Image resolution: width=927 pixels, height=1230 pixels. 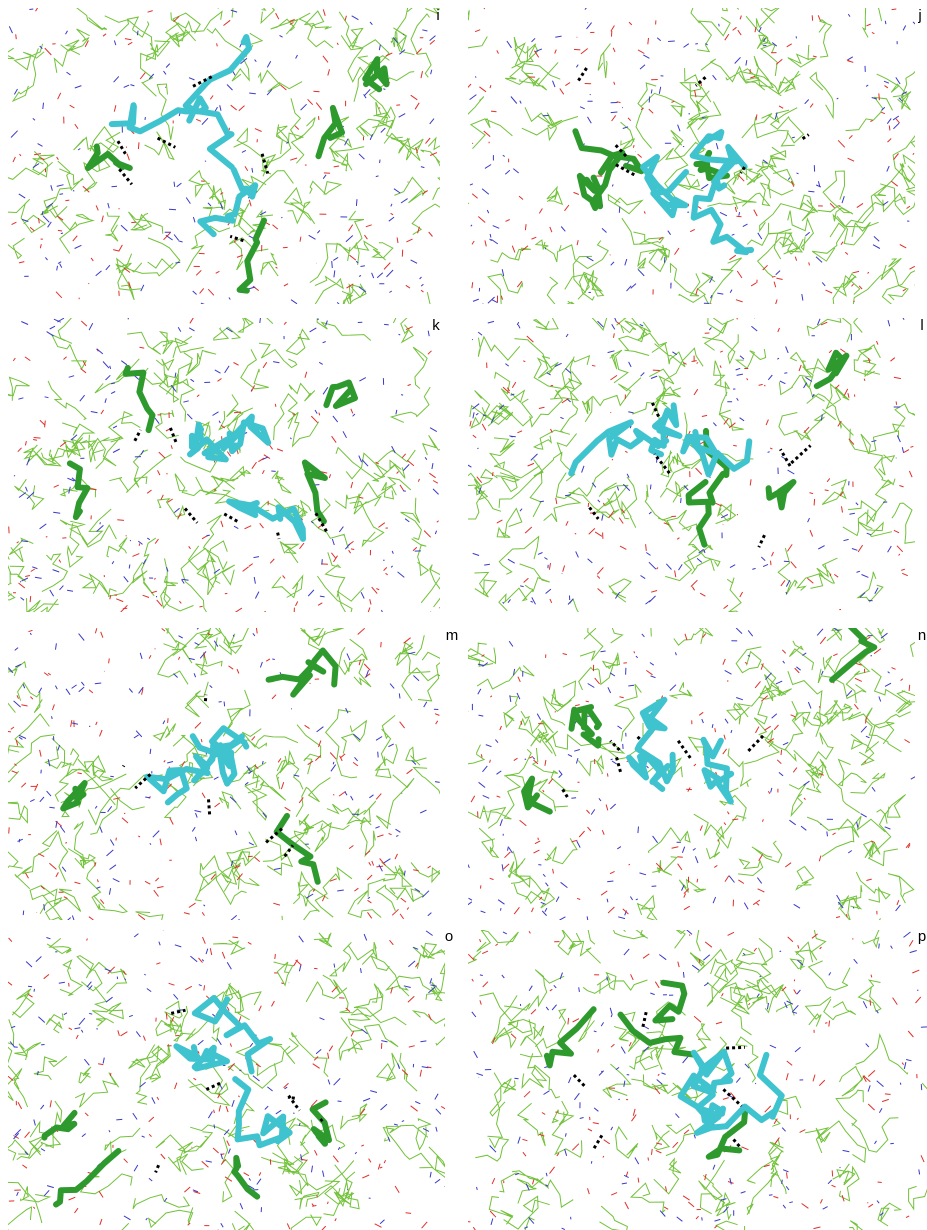 I want to click on panel-label: j, so click(x=919, y=15).